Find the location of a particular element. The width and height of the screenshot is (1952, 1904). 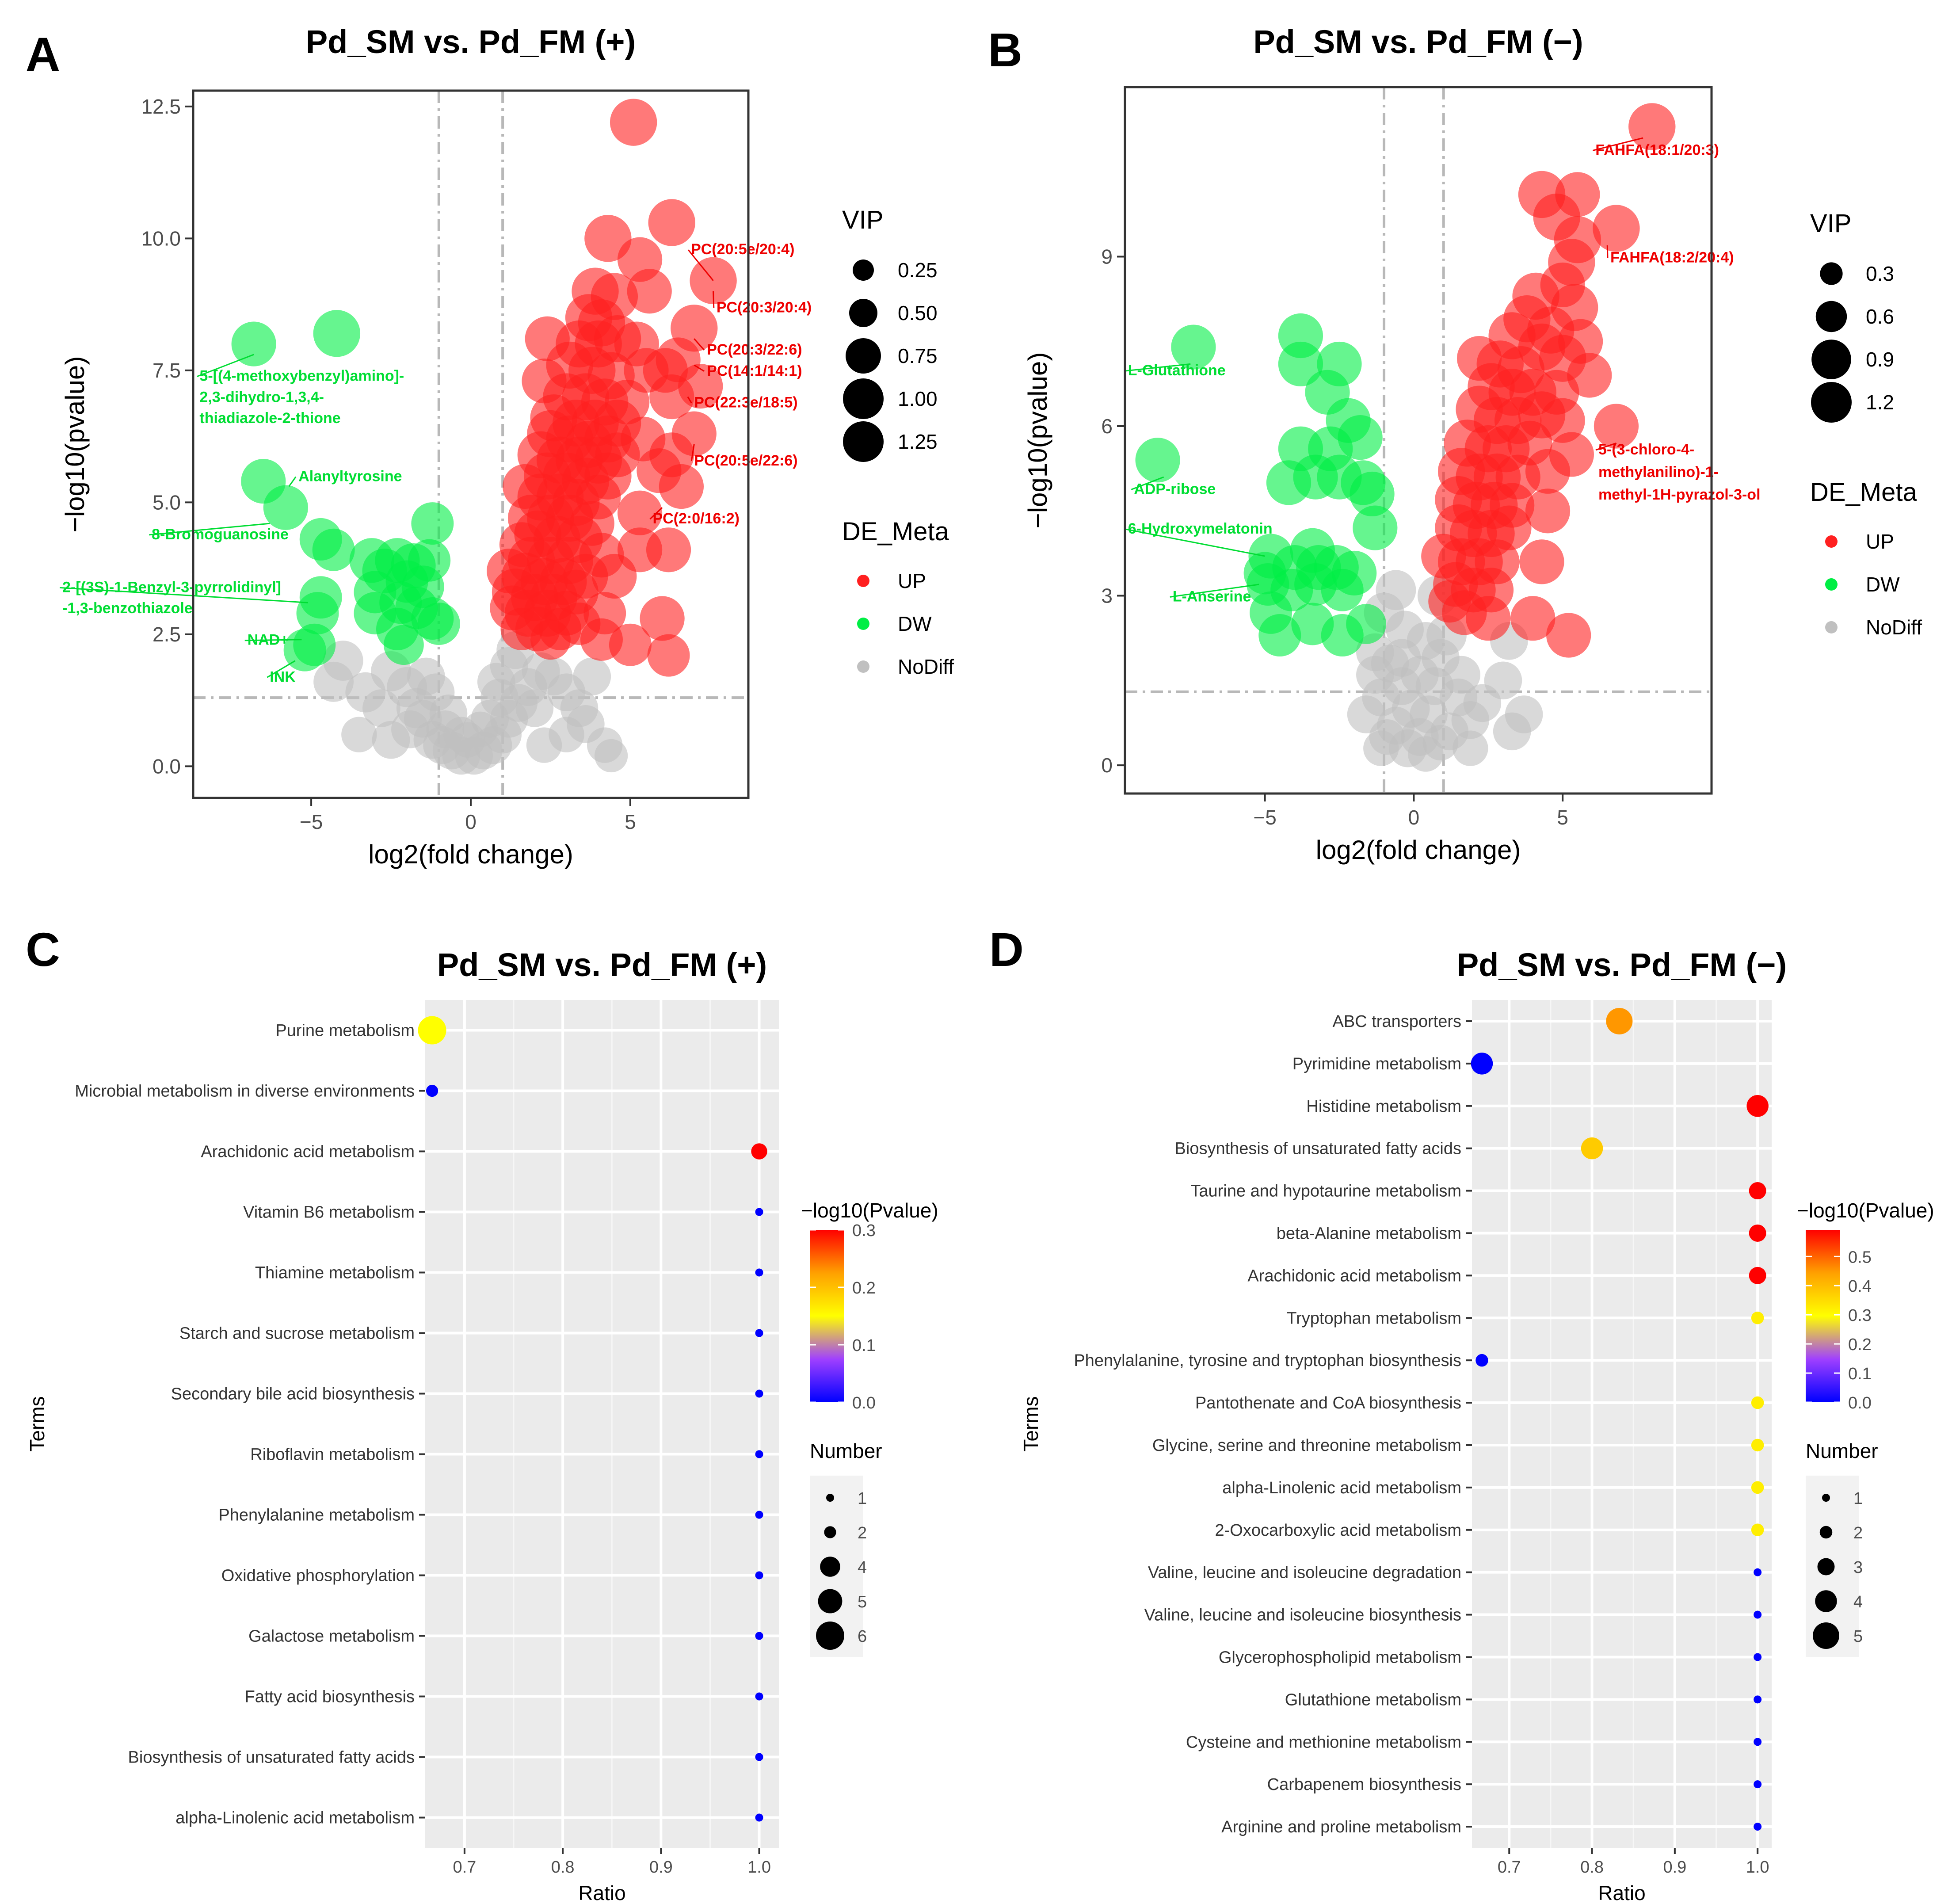

color-legend-label: 0.4 is located at coordinates (1860, 1287).